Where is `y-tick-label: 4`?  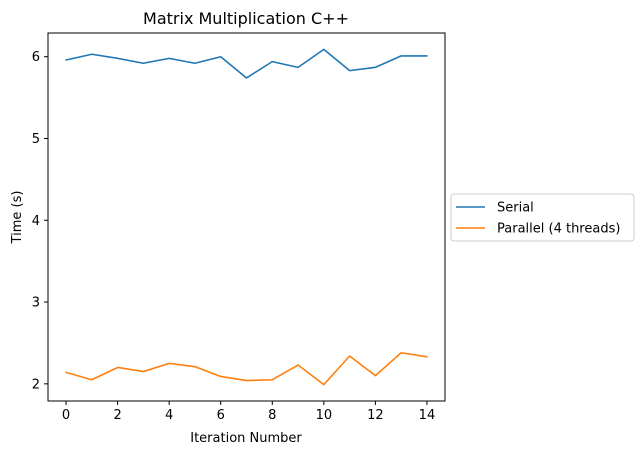
y-tick-label: 4 is located at coordinates (36, 221).